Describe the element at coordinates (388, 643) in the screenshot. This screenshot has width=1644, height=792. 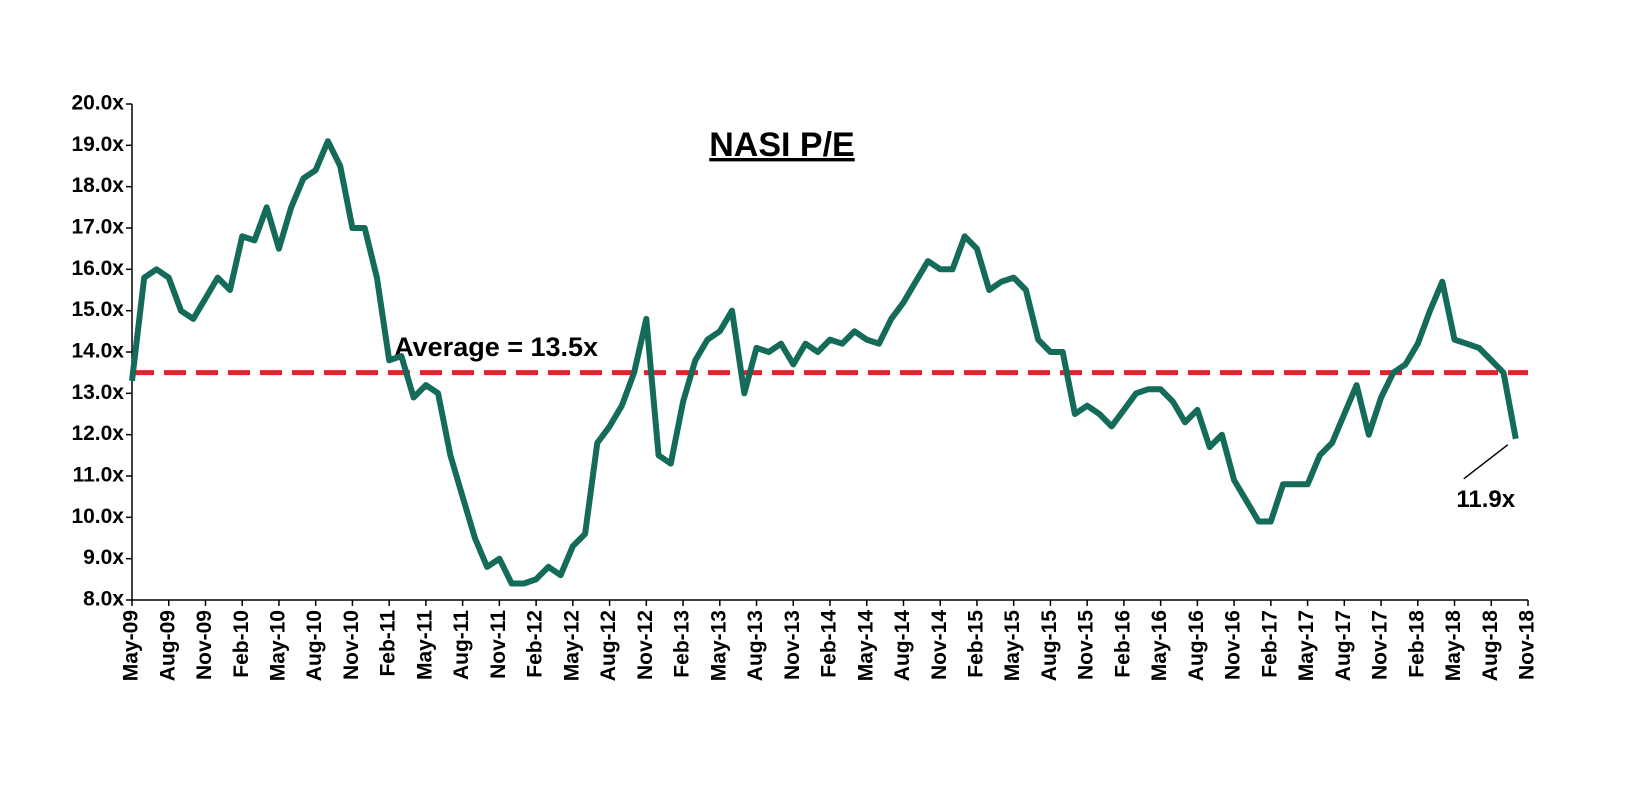
I see `x-tick-label: Feb-11` at that location.